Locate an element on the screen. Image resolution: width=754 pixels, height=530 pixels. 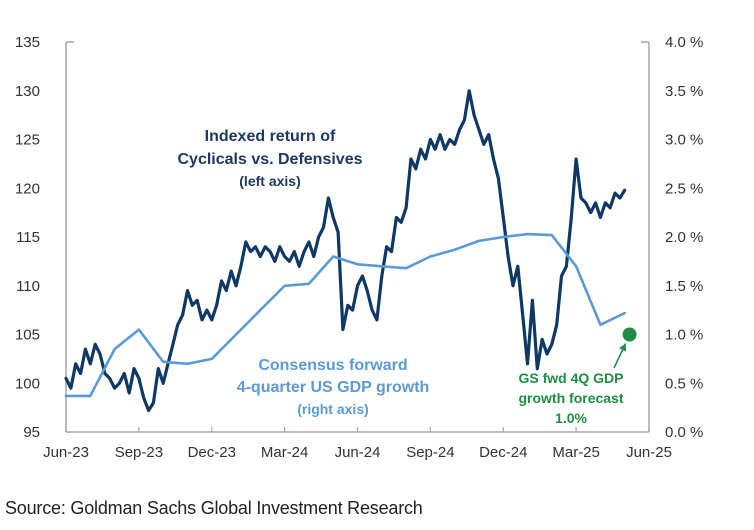
right-tick-label: 4.0 % is located at coordinates (684, 42).